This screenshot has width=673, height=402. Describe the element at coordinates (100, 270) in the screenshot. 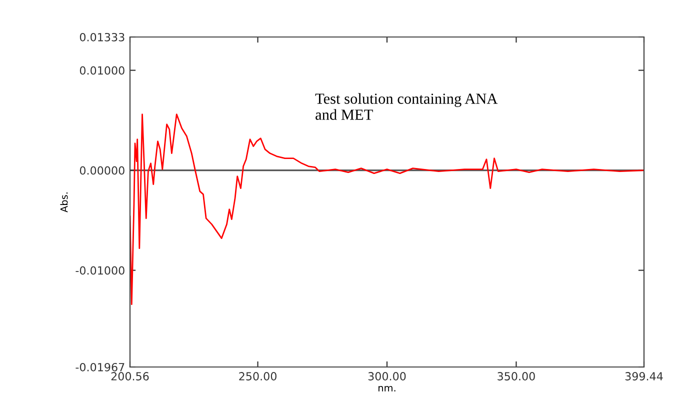

I see `y-tick-label: -0.01000` at that location.